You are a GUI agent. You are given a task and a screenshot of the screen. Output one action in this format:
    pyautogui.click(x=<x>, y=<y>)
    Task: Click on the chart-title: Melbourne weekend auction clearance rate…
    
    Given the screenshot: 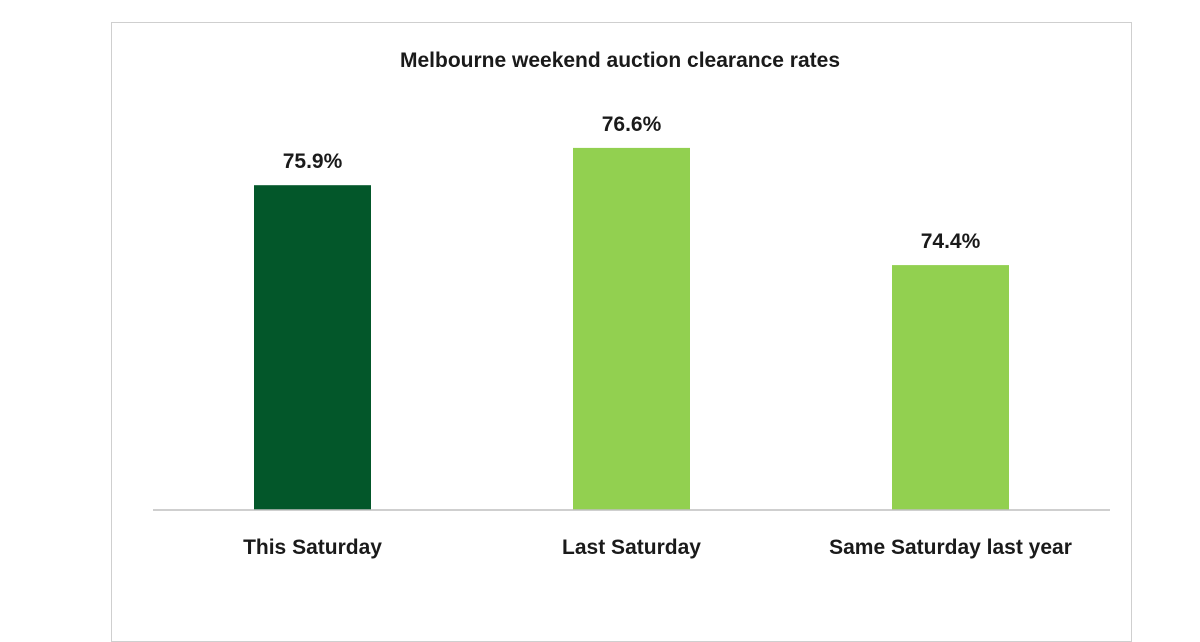 What is the action you would take?
    pyautogui.click(x=620, y=60)
    